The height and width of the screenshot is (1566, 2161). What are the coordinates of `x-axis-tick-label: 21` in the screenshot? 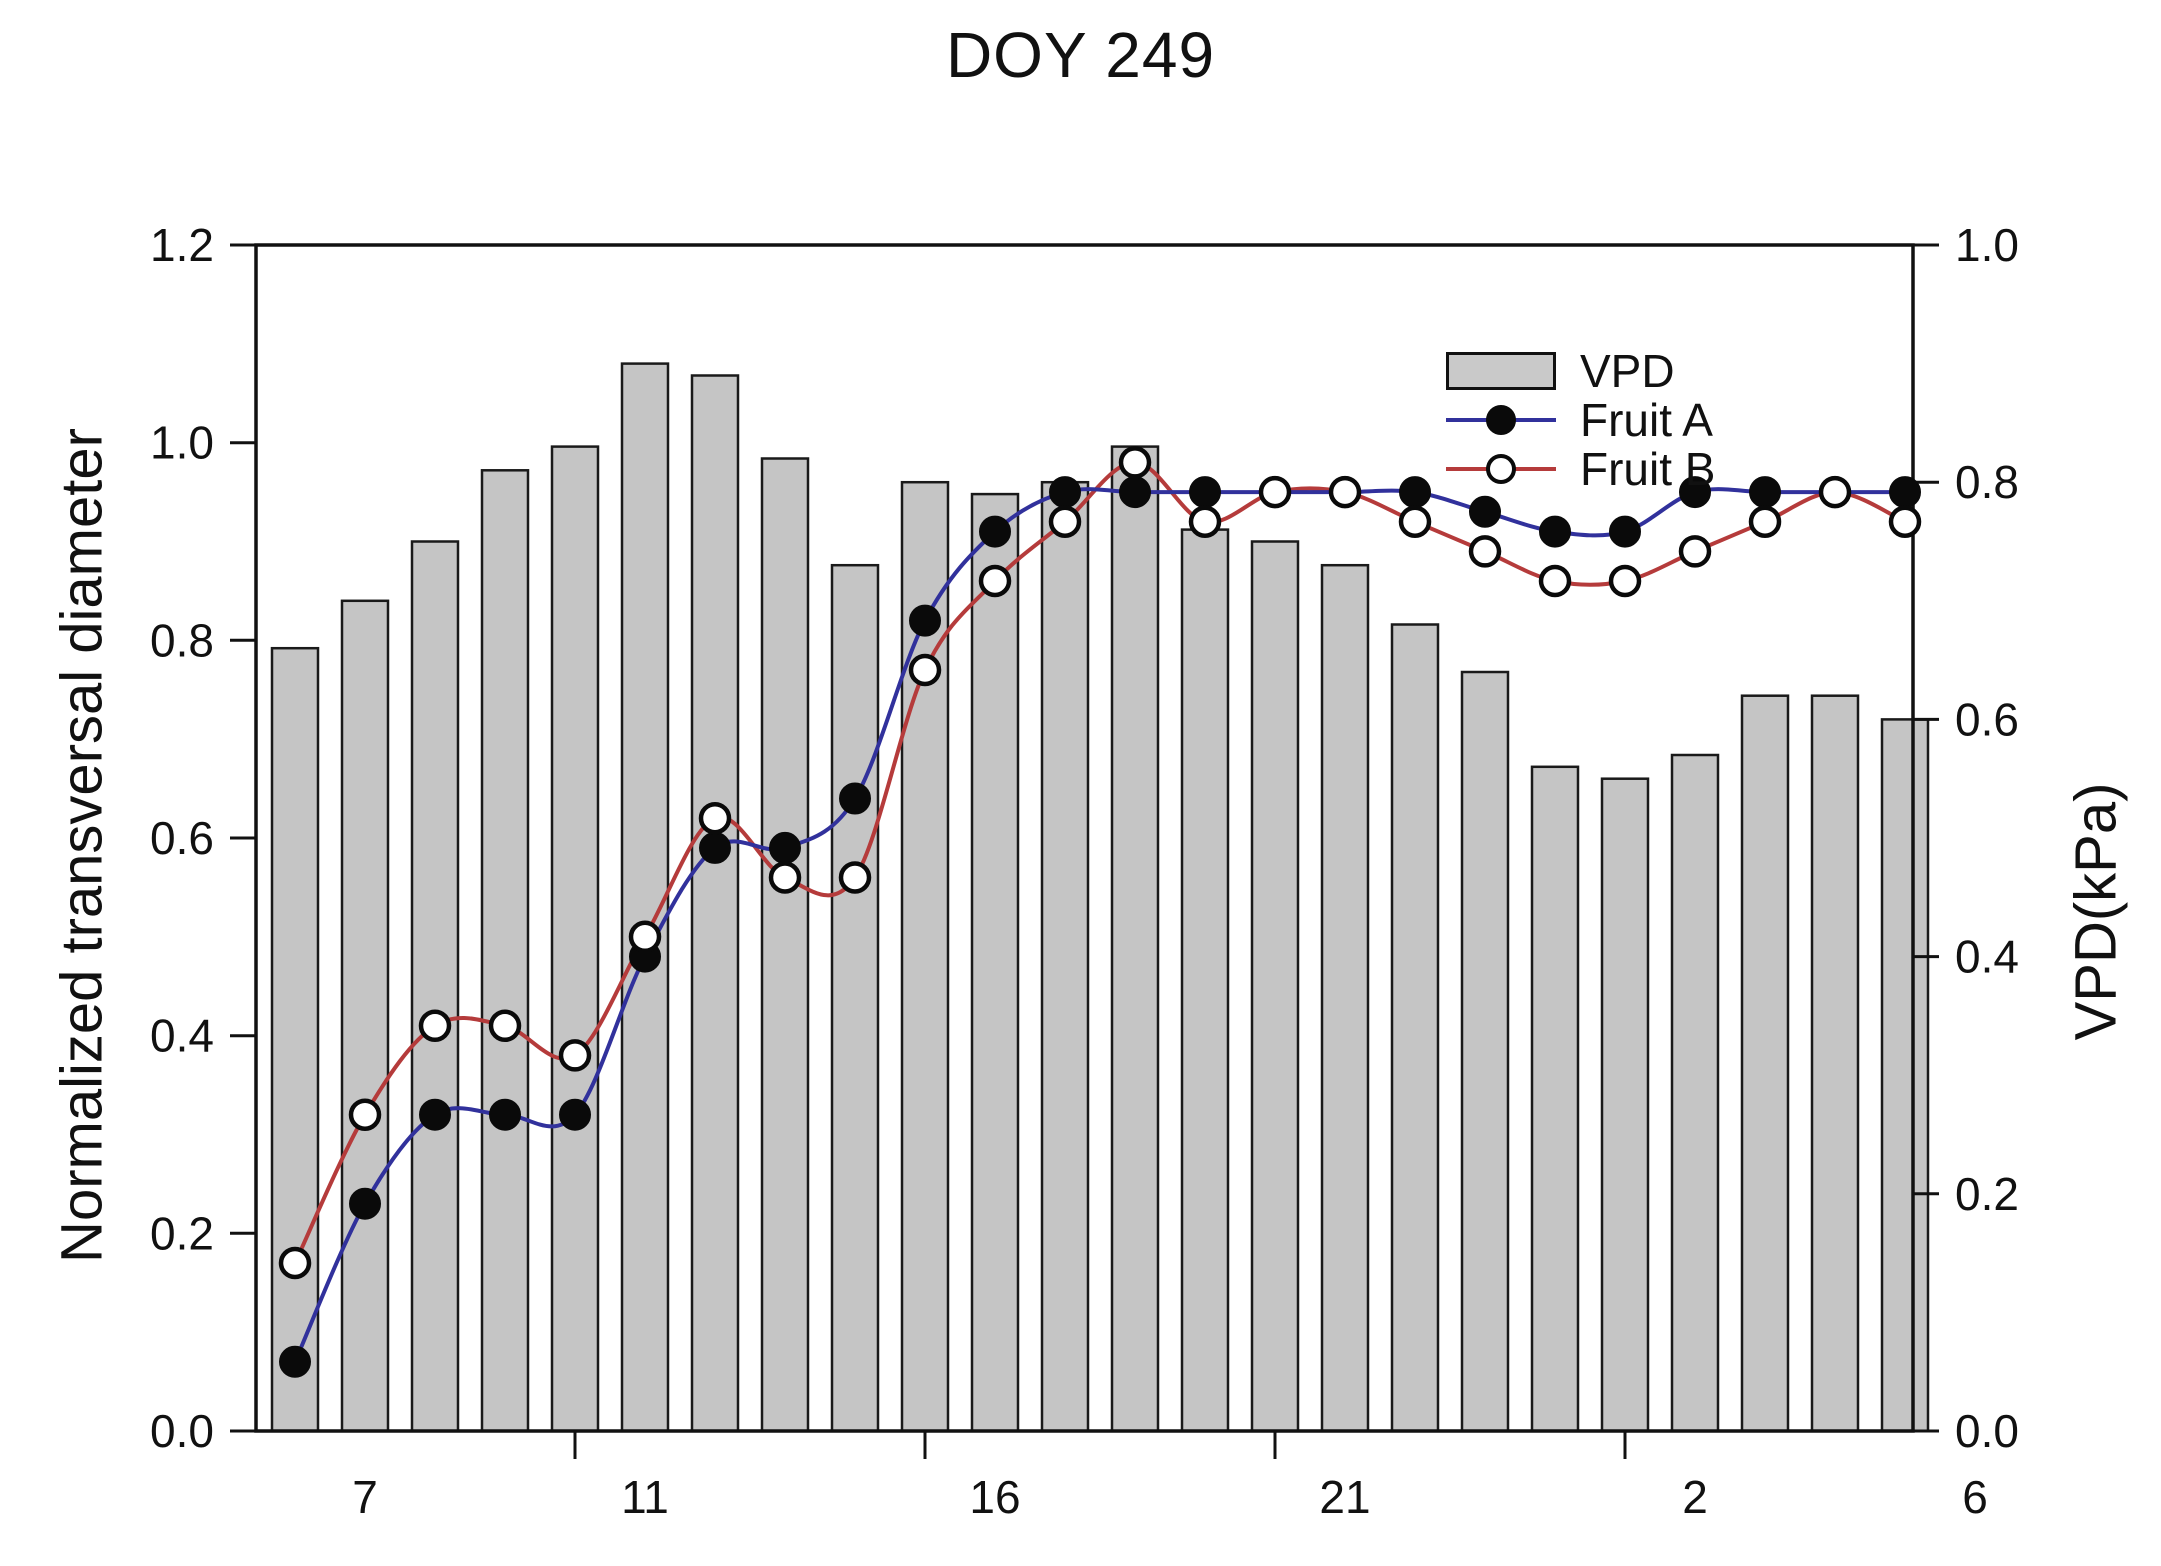 It's located at (1344, 1497).